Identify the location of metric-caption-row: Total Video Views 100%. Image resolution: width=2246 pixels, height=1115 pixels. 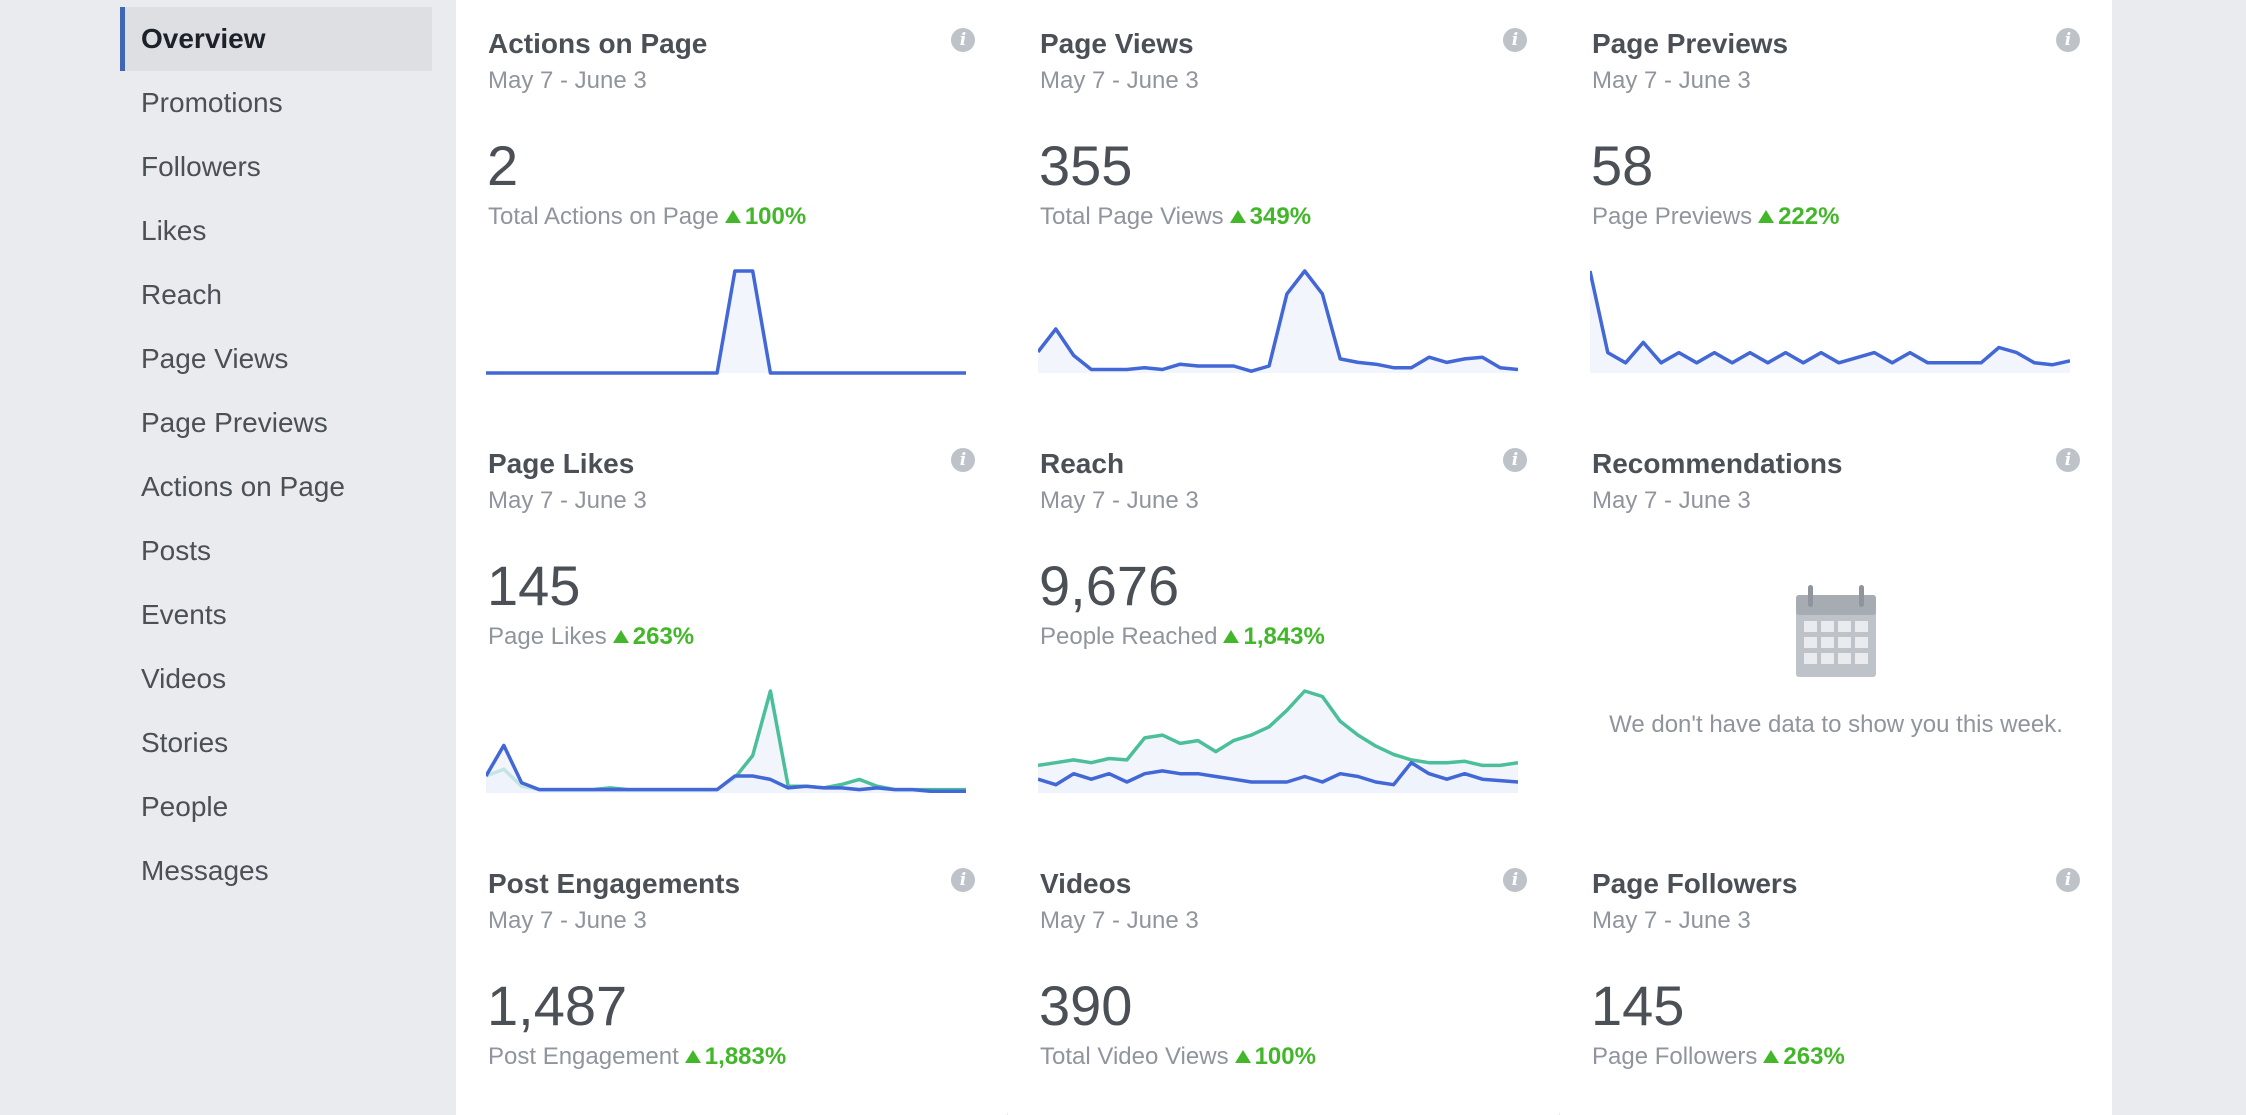
(1178, 1057).